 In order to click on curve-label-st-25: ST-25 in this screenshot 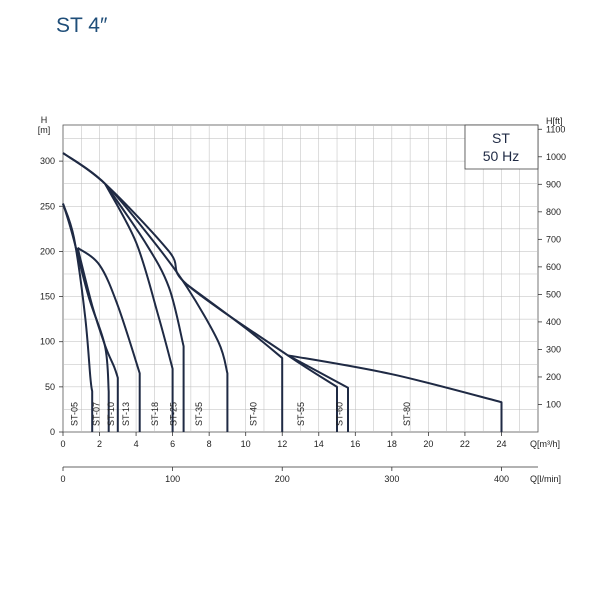, I will do `click(173, 414)`.